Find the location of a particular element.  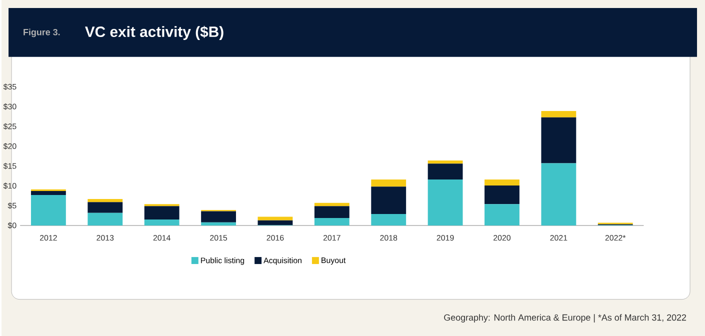

chart-title: VC exit activity ($B) is located at coordinates (154, 33).